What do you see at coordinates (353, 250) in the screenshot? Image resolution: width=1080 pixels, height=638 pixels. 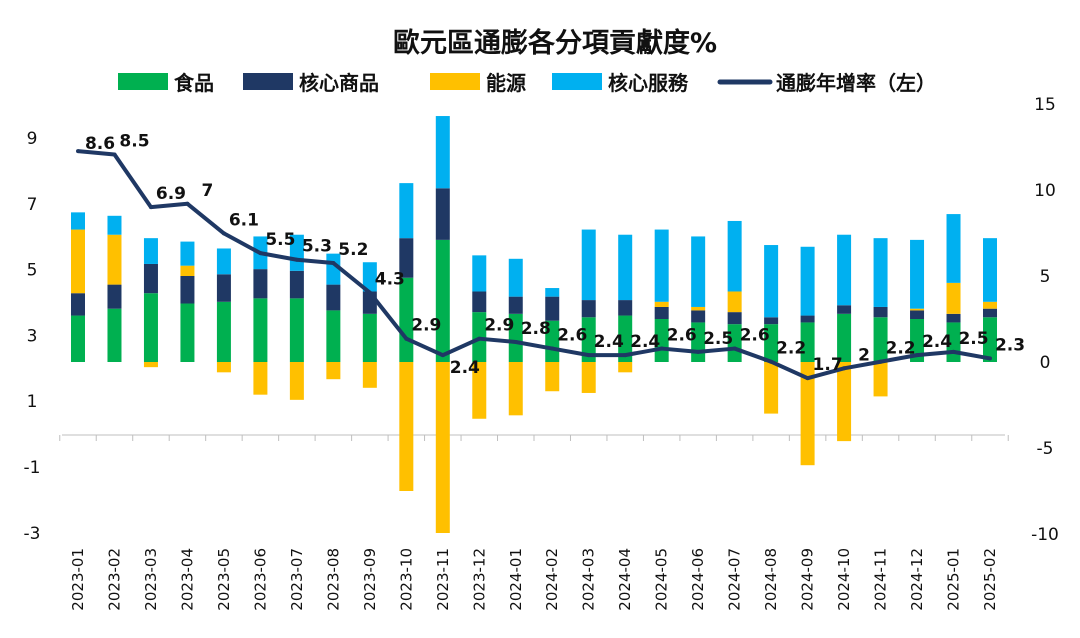 I see `line-data-label: 5.2` at bounding box center [353, 250].